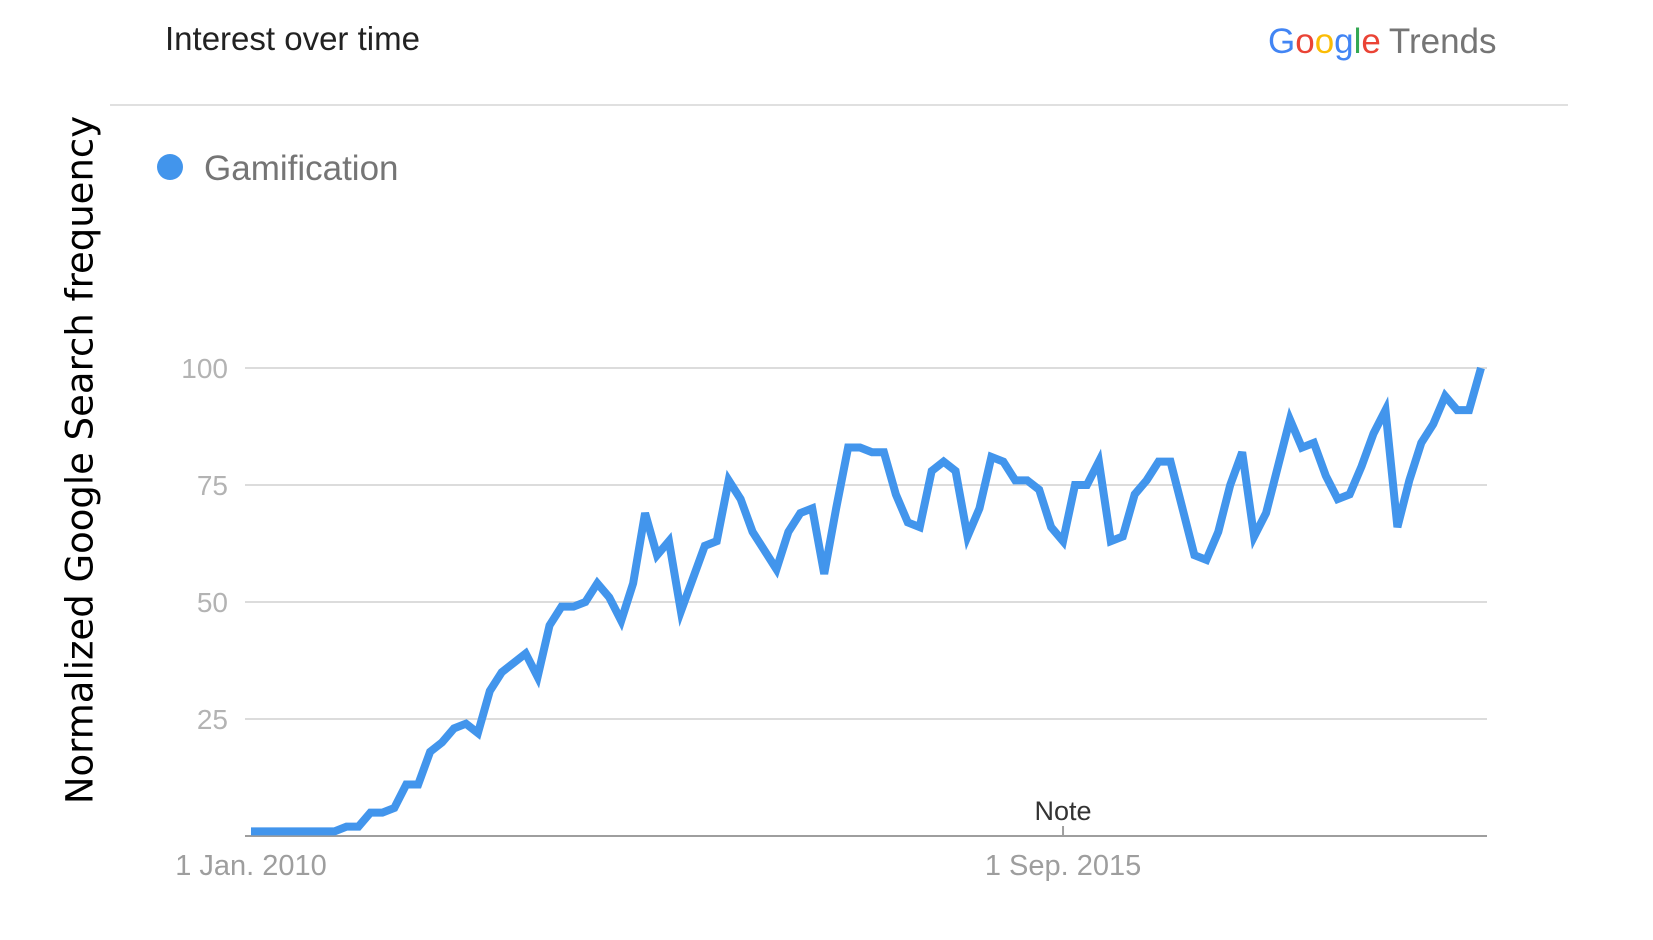  Describe the element at coordinates (170, 167) in the screenshot. I see `legend-marker` at that location.